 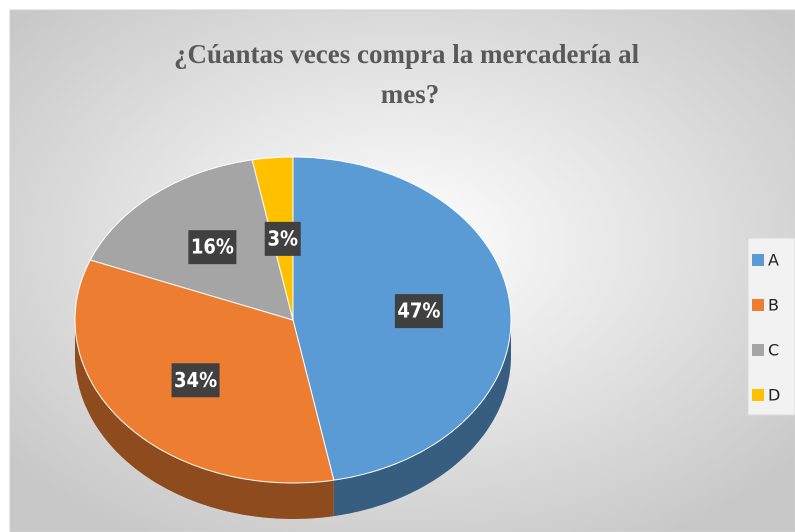 What do you see at coordinates (773, 350) in the screenshot?
I see `legend-label: C` at bounding box center [773, 350].